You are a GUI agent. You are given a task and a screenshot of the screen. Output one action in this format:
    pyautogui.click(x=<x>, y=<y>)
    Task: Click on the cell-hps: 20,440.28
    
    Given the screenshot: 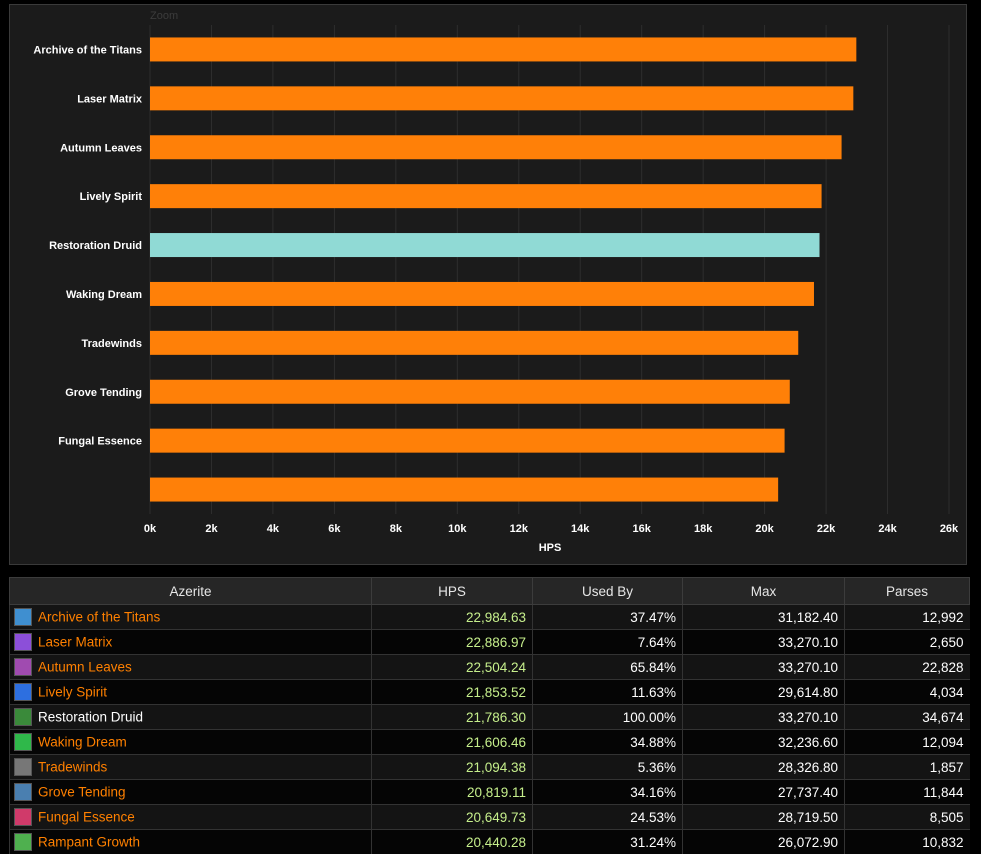 What is the action you would take?
    pyautogui.click(x=452, y=842)
    